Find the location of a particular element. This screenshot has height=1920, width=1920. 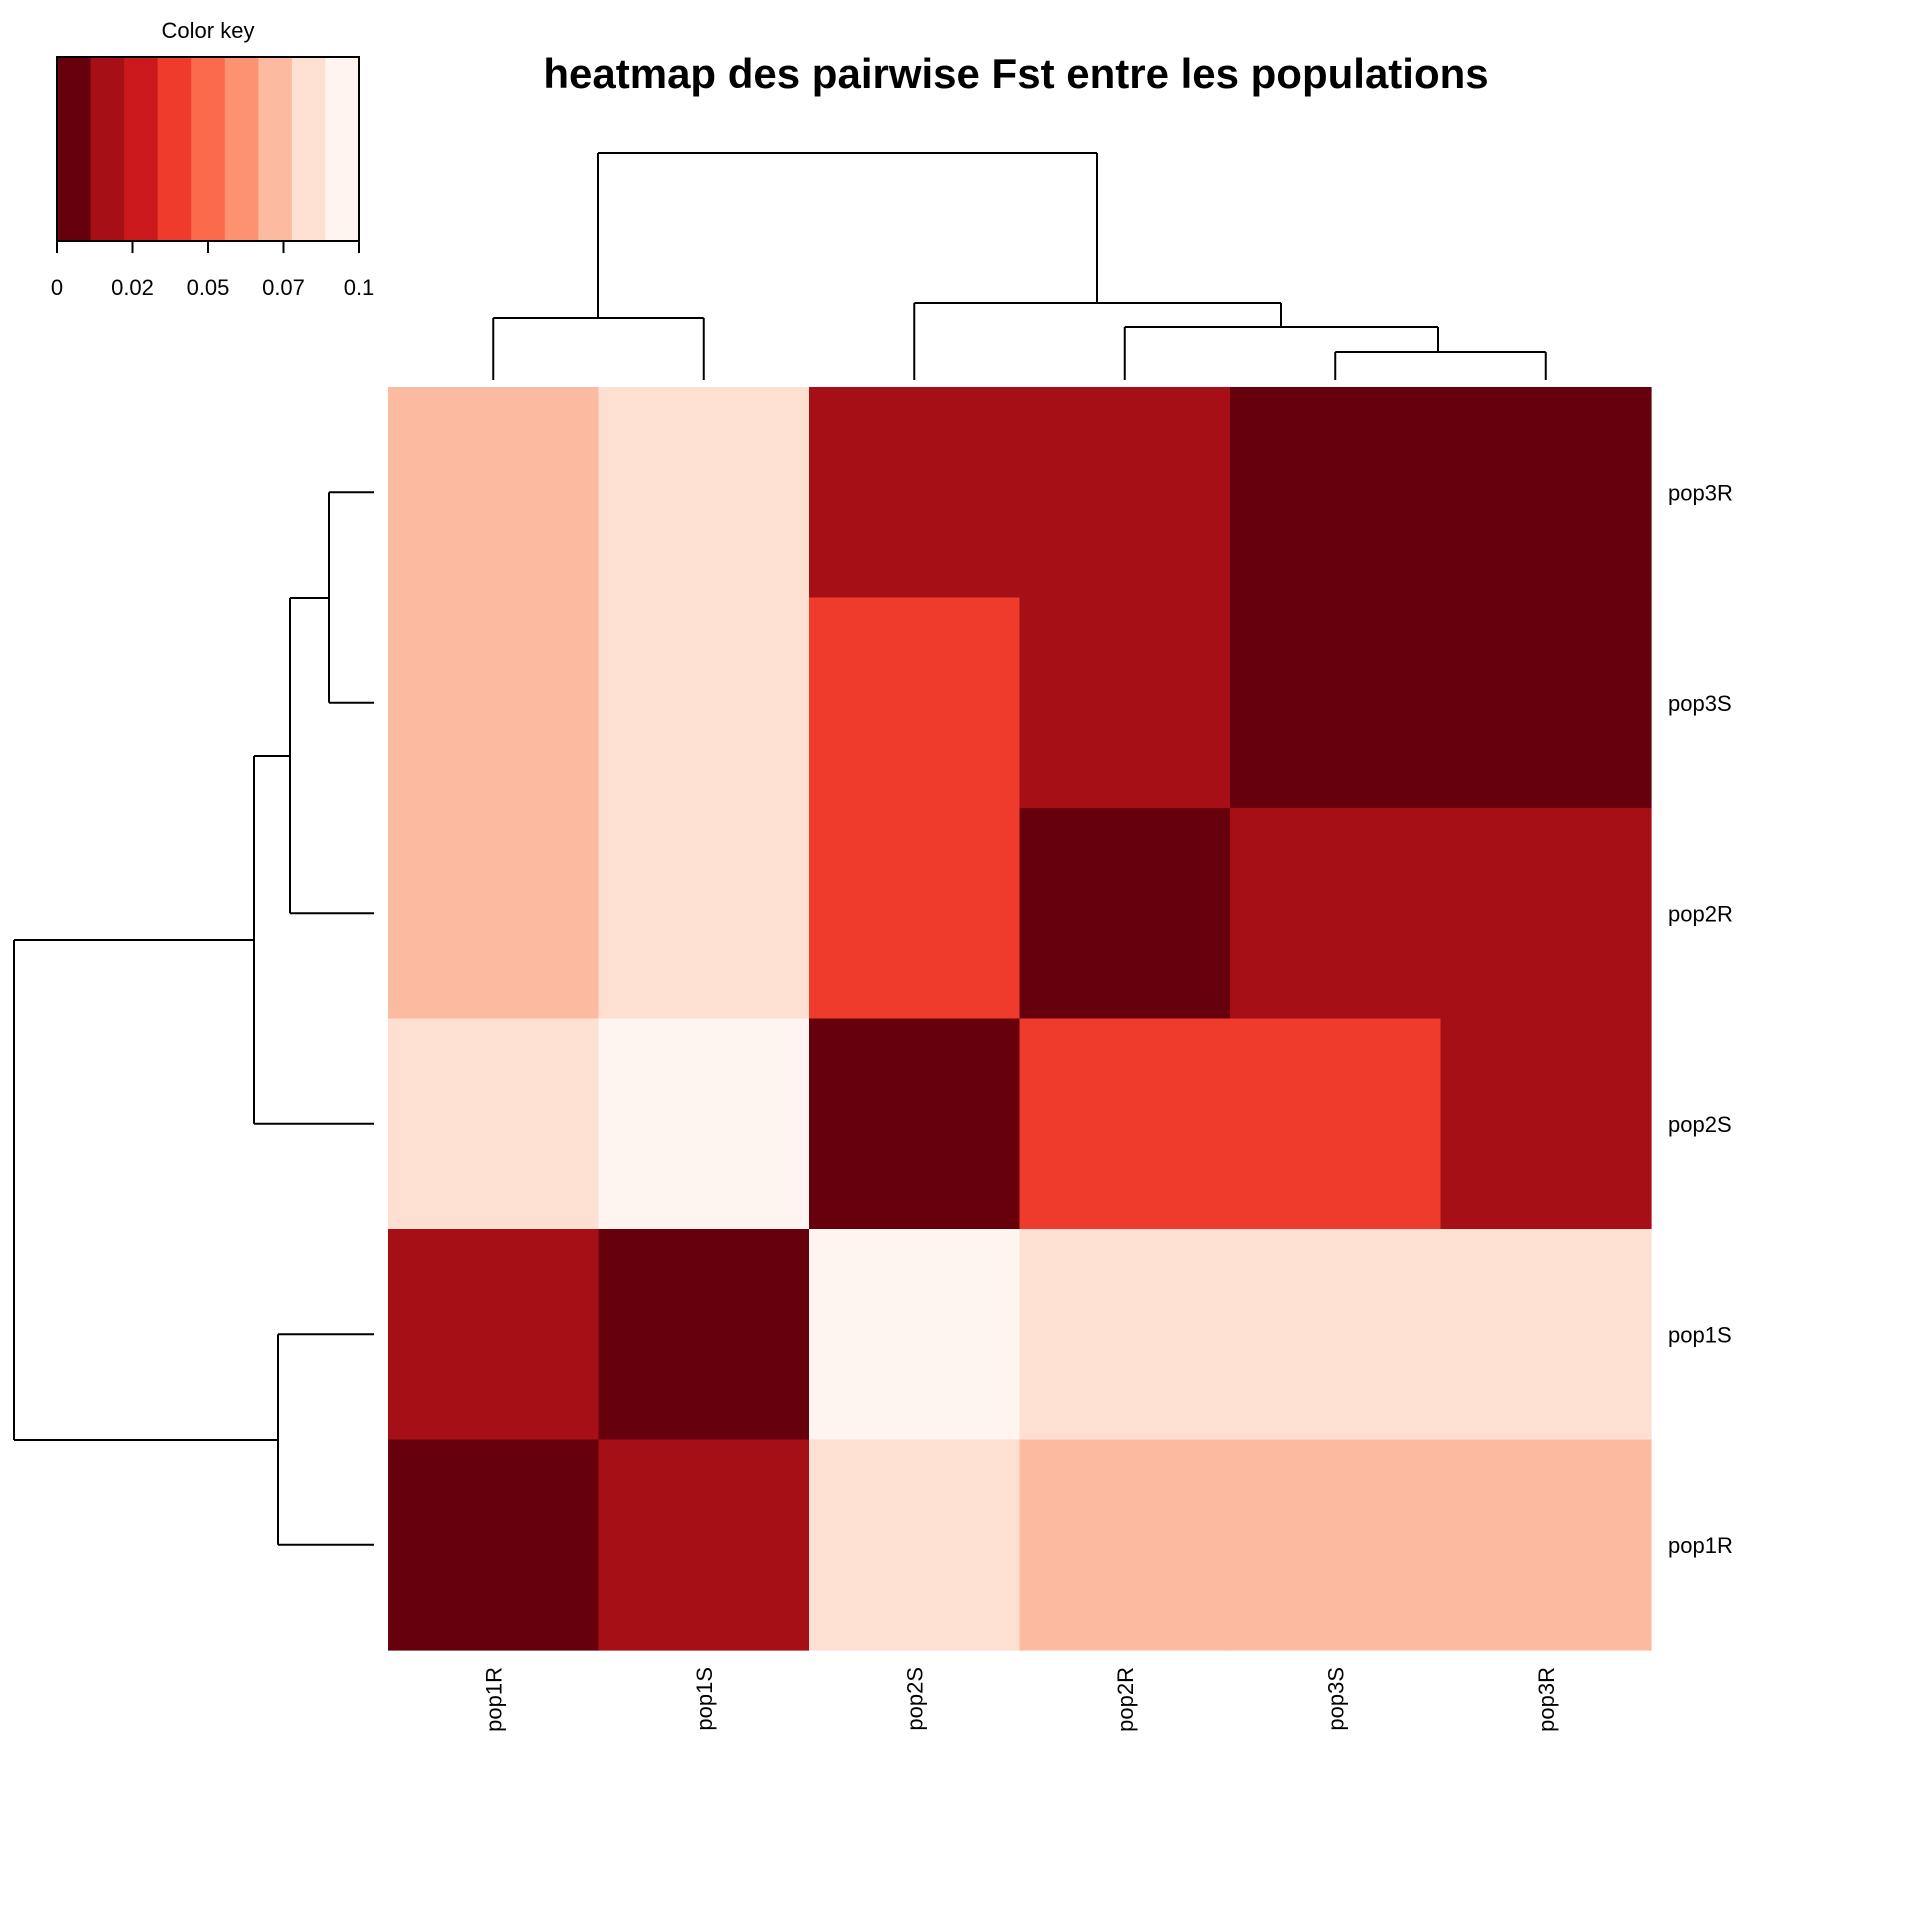

heatmap-cell-pop2S-pop3S is located at coordinates (1336, 1124).